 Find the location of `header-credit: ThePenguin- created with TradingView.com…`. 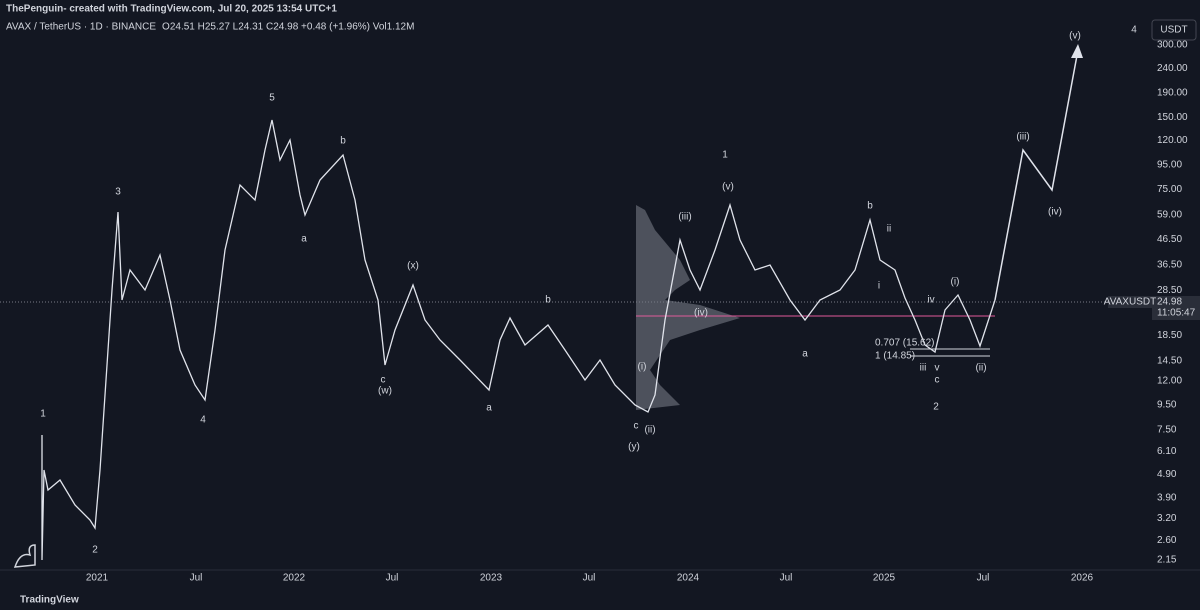

header-credit: ThePenguin- created with TradingView.com… is located at coordinates (171, 9).